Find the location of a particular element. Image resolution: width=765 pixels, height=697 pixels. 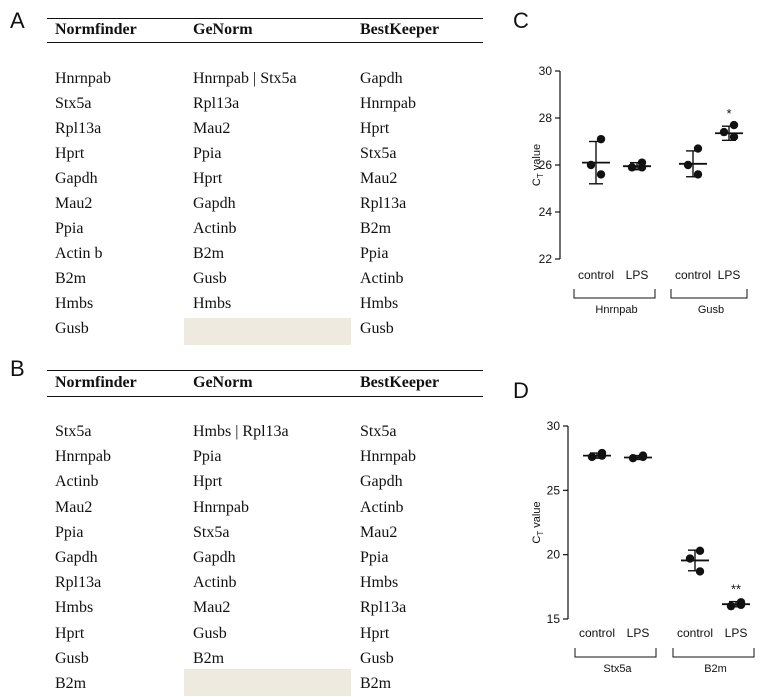

table-a-cell: Hnrnpab | Stx5a is located at coordinates (245, 78).